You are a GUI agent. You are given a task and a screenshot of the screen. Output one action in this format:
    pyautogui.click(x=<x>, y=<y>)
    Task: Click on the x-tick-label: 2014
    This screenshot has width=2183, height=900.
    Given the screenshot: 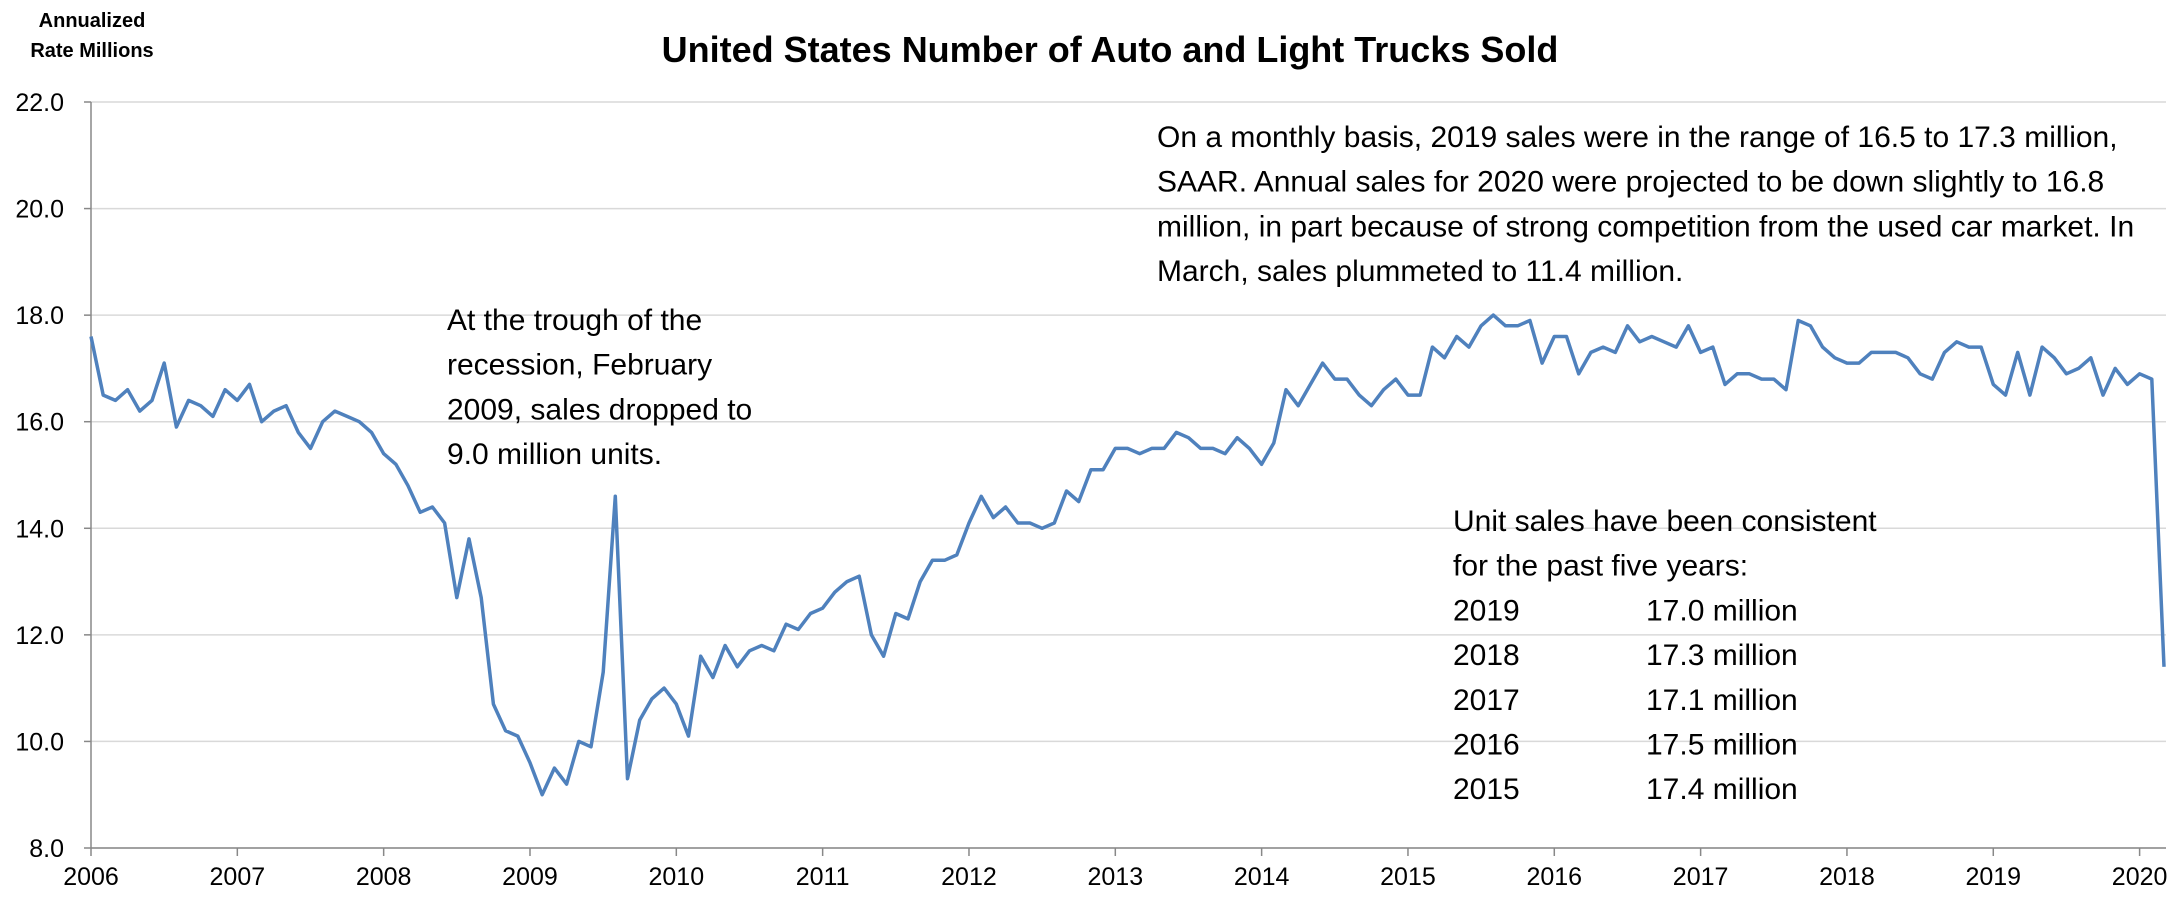 What is the action you would take?
    pyautogui.click(x=1262, y=877)
    